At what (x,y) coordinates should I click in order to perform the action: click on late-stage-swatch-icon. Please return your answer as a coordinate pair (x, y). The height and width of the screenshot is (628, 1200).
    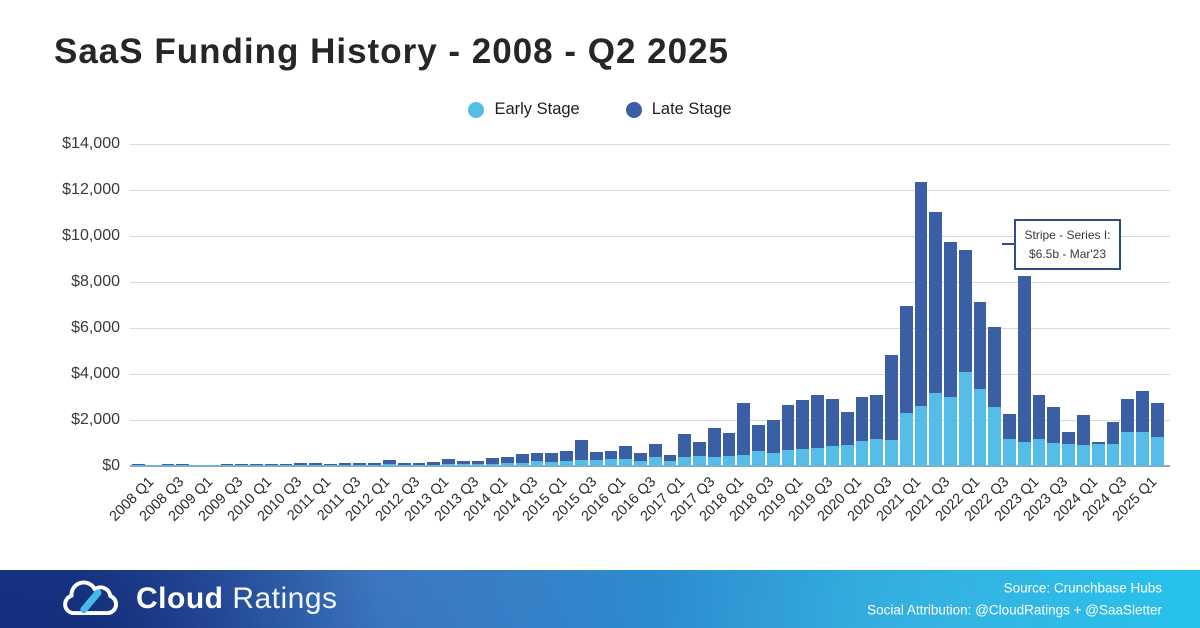
    Looking at the image, I should click on (633, 109).